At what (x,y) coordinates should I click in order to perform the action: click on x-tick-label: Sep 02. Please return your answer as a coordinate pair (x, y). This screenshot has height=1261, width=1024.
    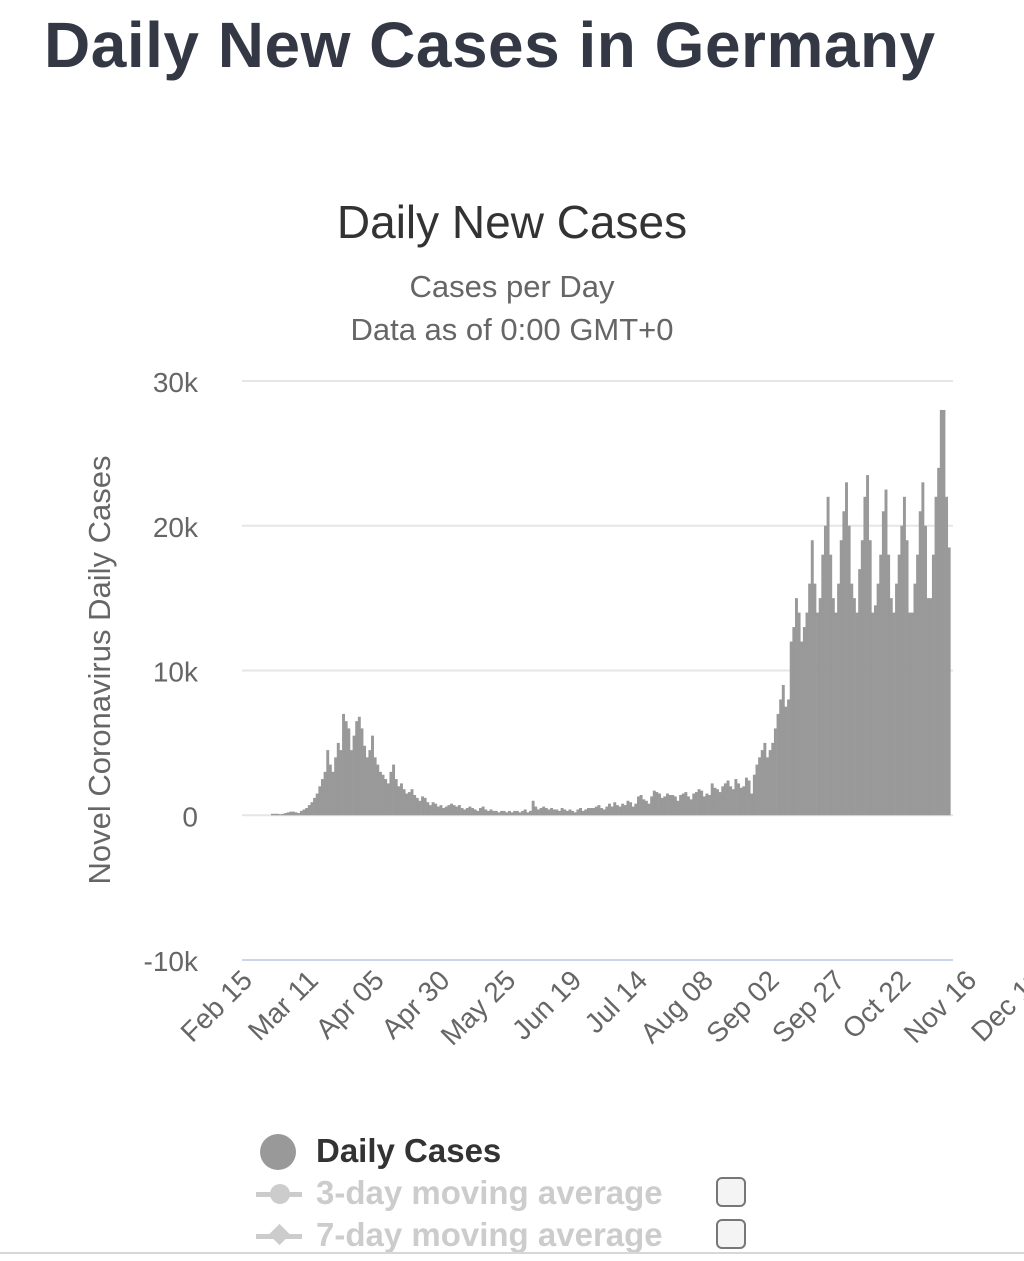
    Looking at the image, I should click on (742, 1006).